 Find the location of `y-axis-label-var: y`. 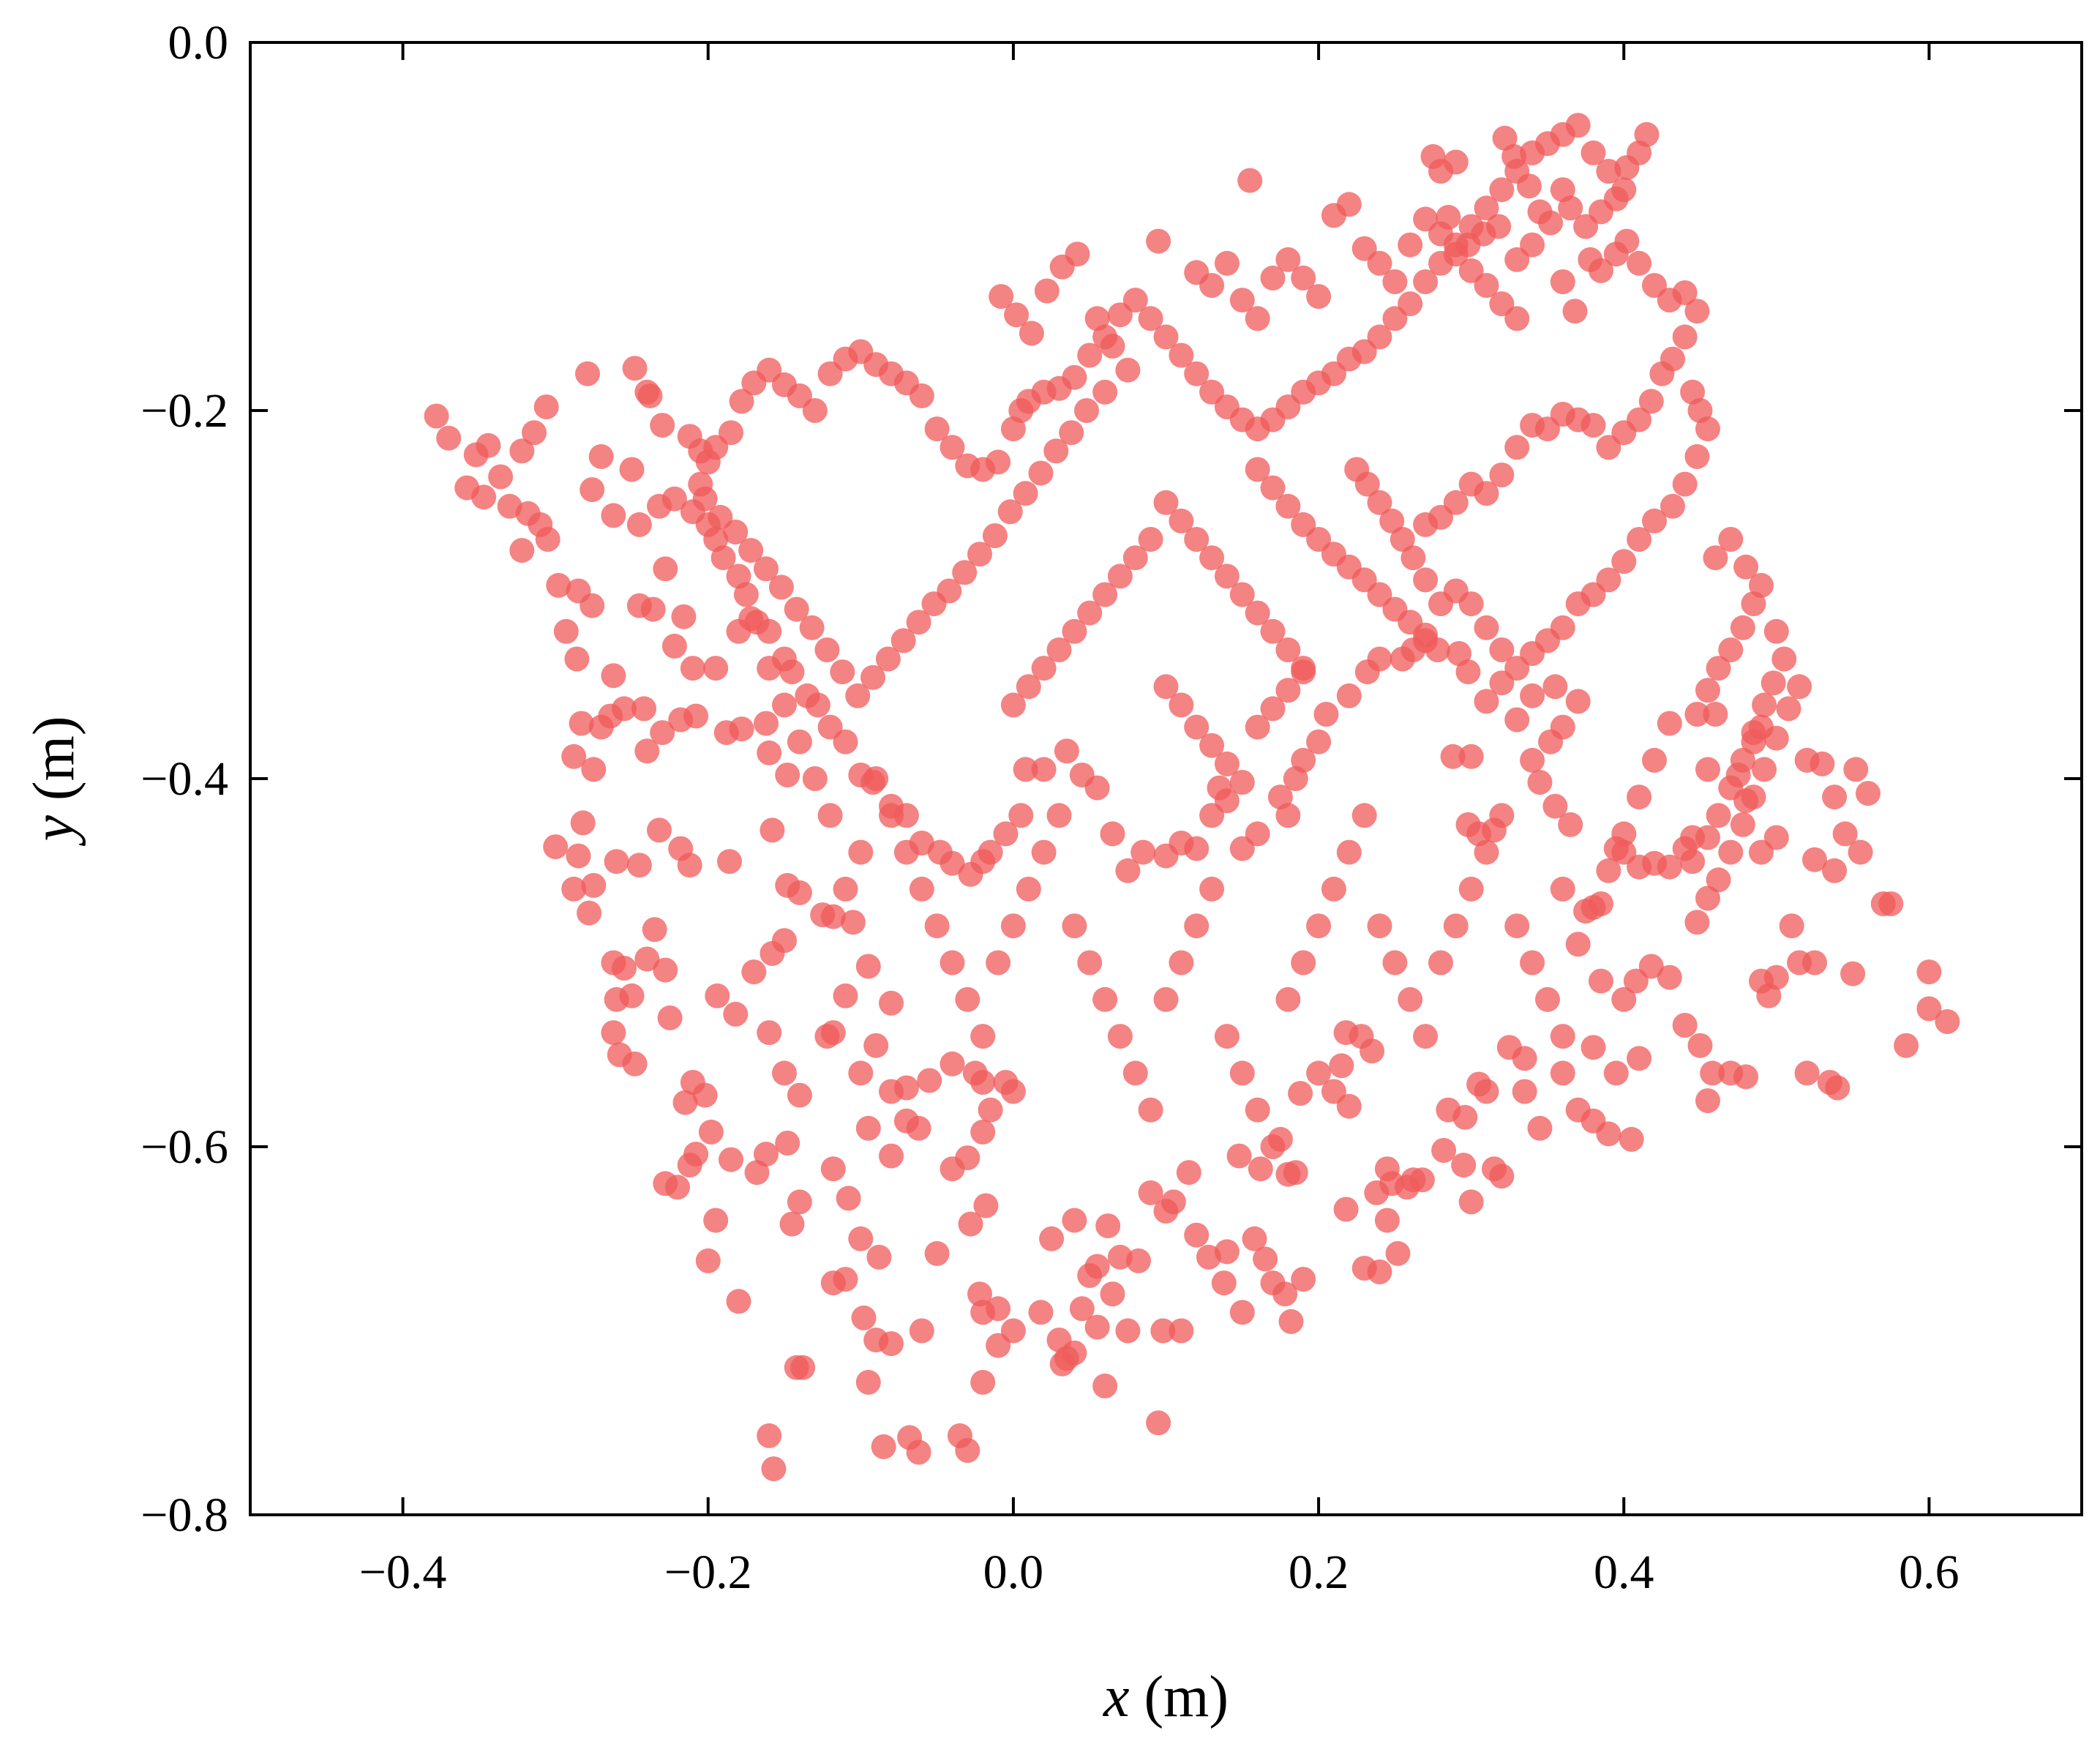

y-axis-label-var: y is located at coordinates (54, 831).